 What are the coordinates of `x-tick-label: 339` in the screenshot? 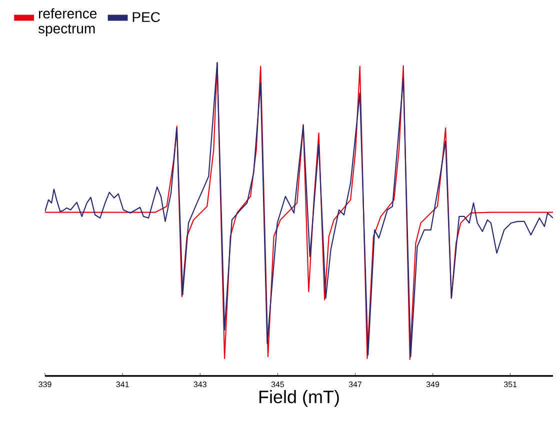 It's located at (45, 385).